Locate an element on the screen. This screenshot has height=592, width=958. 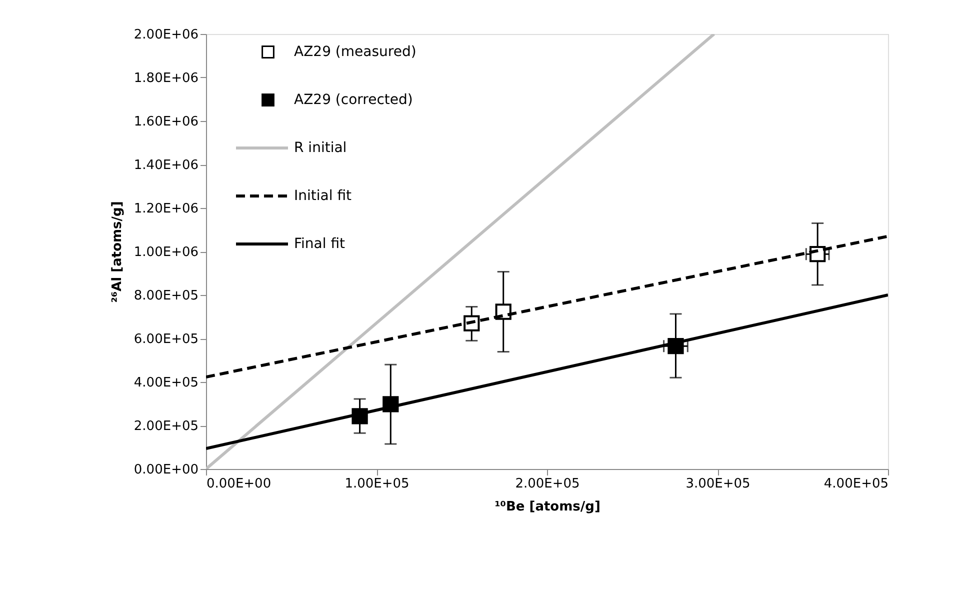
legend-label: R initial is located at coordinates (320, 148).